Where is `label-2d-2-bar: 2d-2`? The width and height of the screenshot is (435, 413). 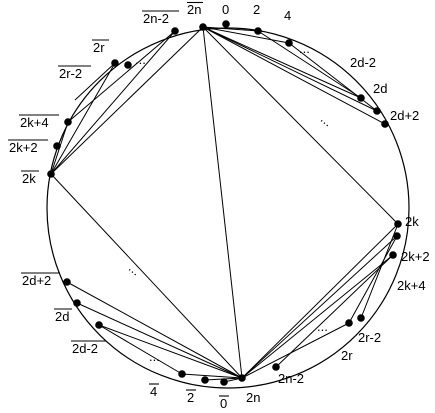
label-2d-2-bar: 2d-2 is located at coordinates (85, 348).